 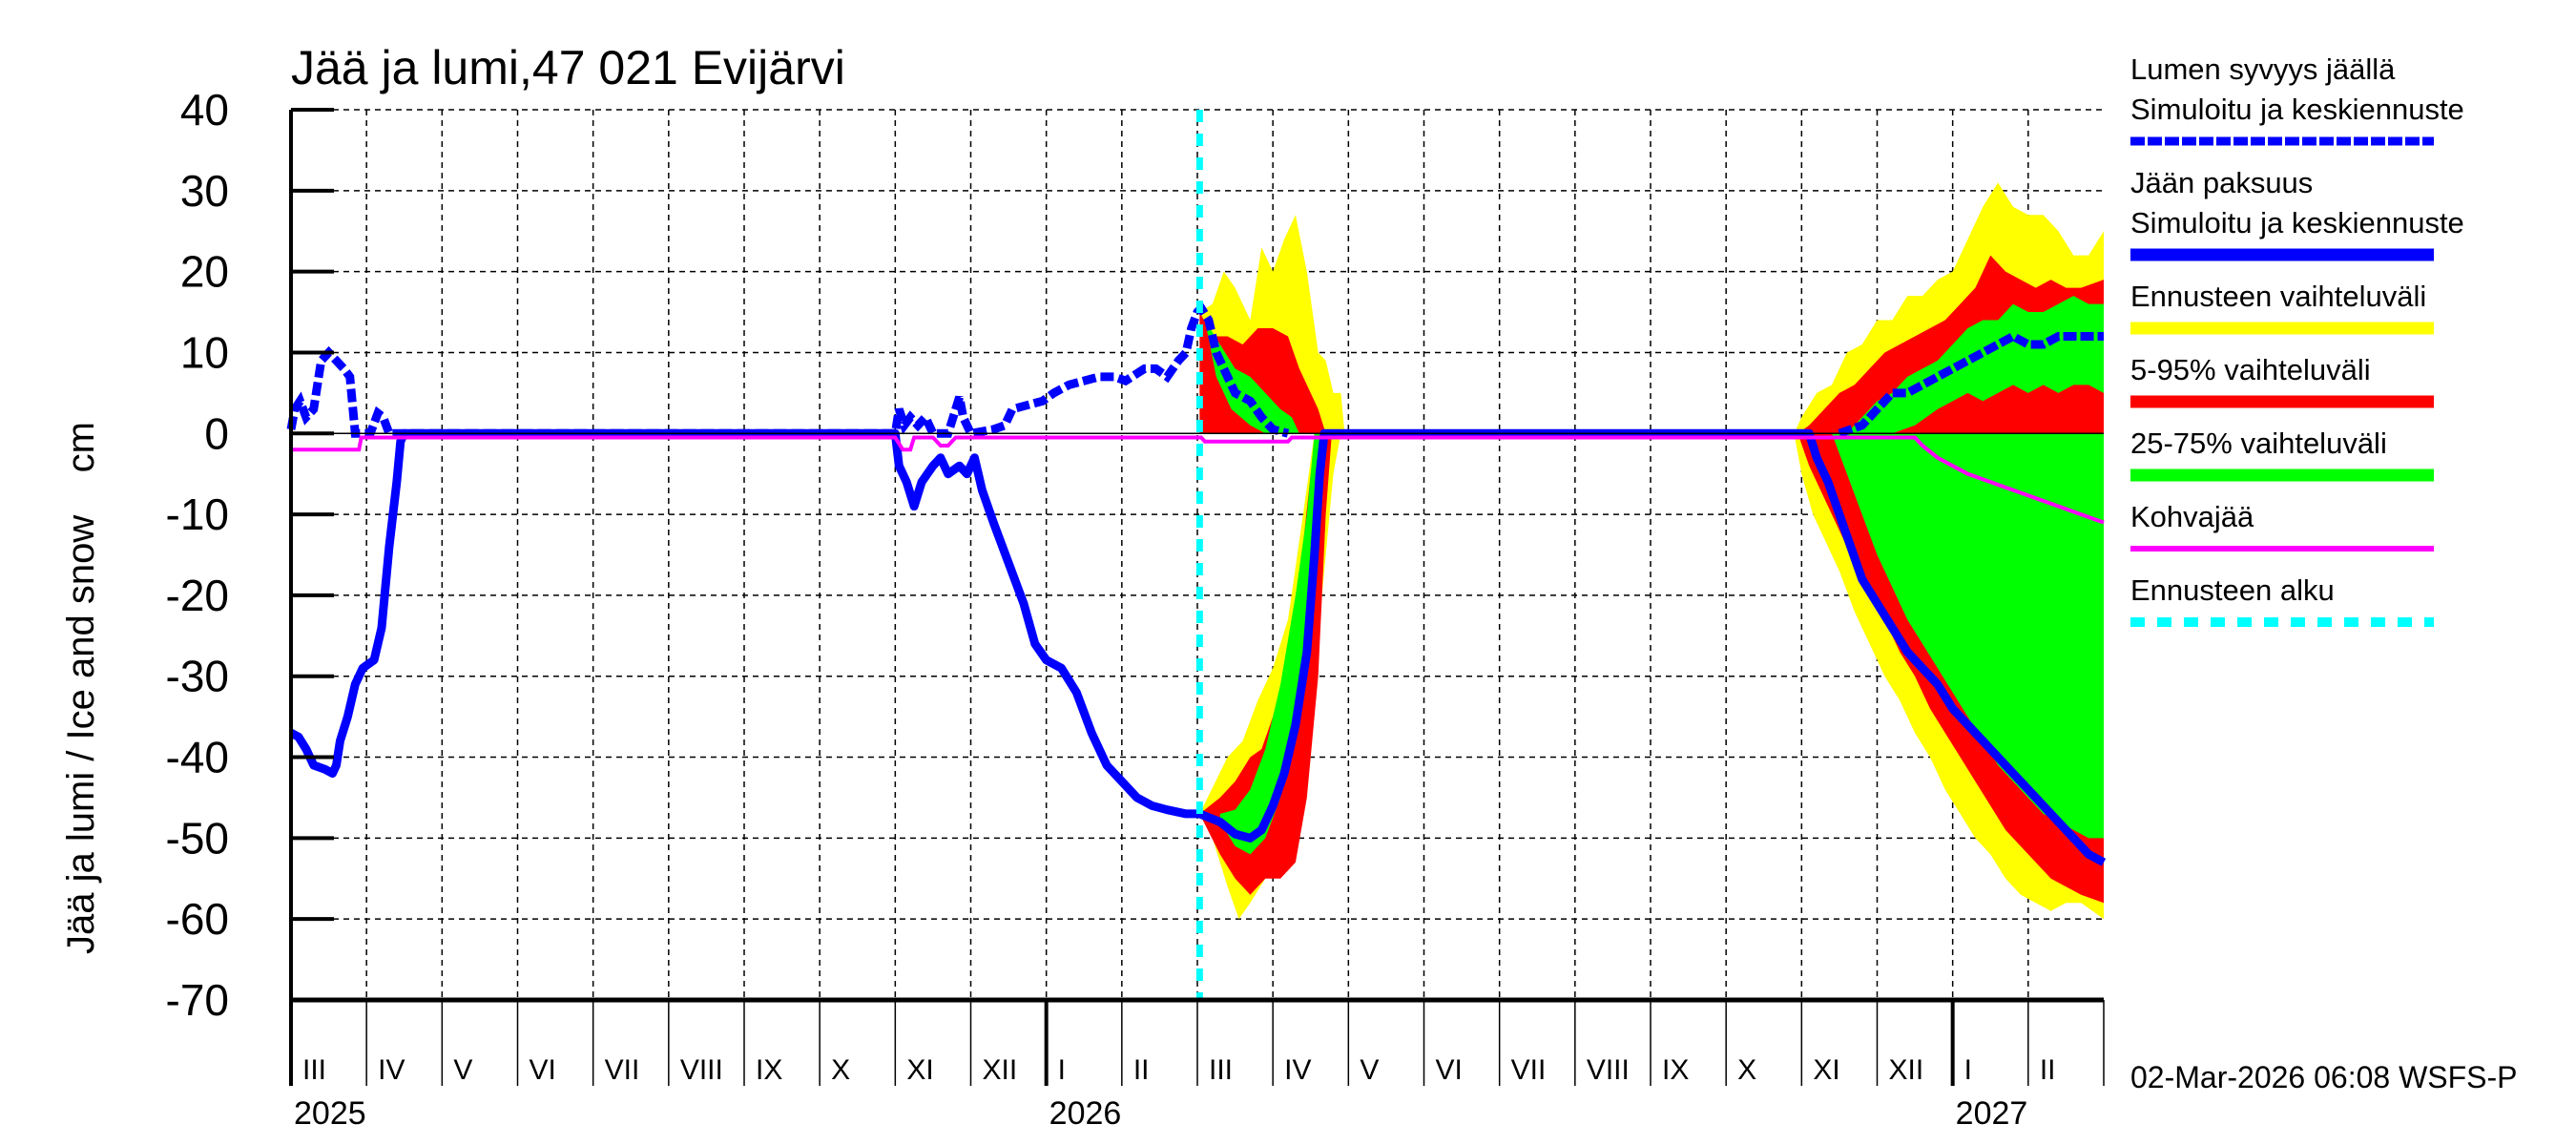 I want to click on legend-item: 5-95% vaihteluväli, so click(x=2282, y=380).